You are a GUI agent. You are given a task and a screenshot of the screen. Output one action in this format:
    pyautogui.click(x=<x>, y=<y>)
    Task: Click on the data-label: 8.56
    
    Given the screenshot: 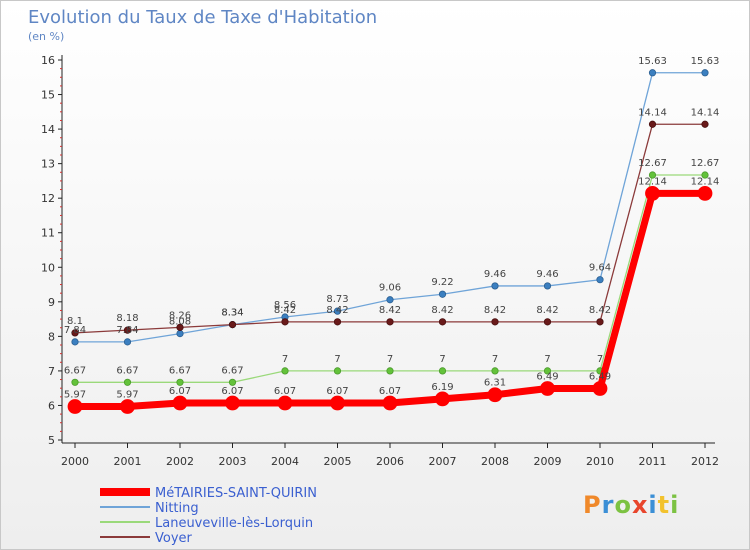 What is the action you would take?
    pyautogui.click(x=285, y=305)
    